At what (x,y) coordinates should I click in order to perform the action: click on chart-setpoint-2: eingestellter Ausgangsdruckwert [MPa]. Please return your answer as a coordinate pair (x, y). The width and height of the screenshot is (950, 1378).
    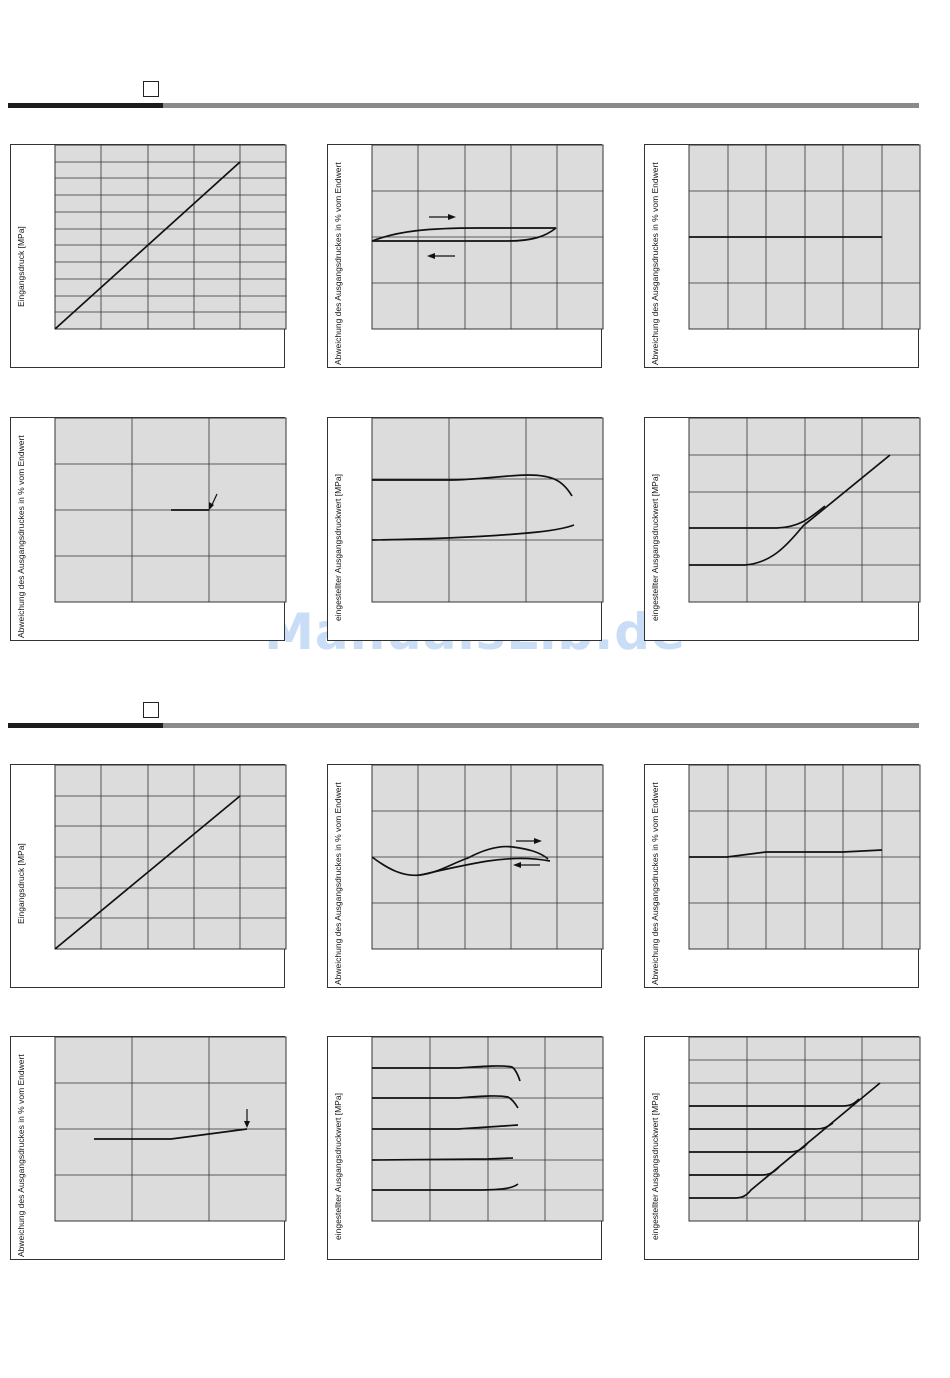
    Looking at the image, I should click on (782, 529).